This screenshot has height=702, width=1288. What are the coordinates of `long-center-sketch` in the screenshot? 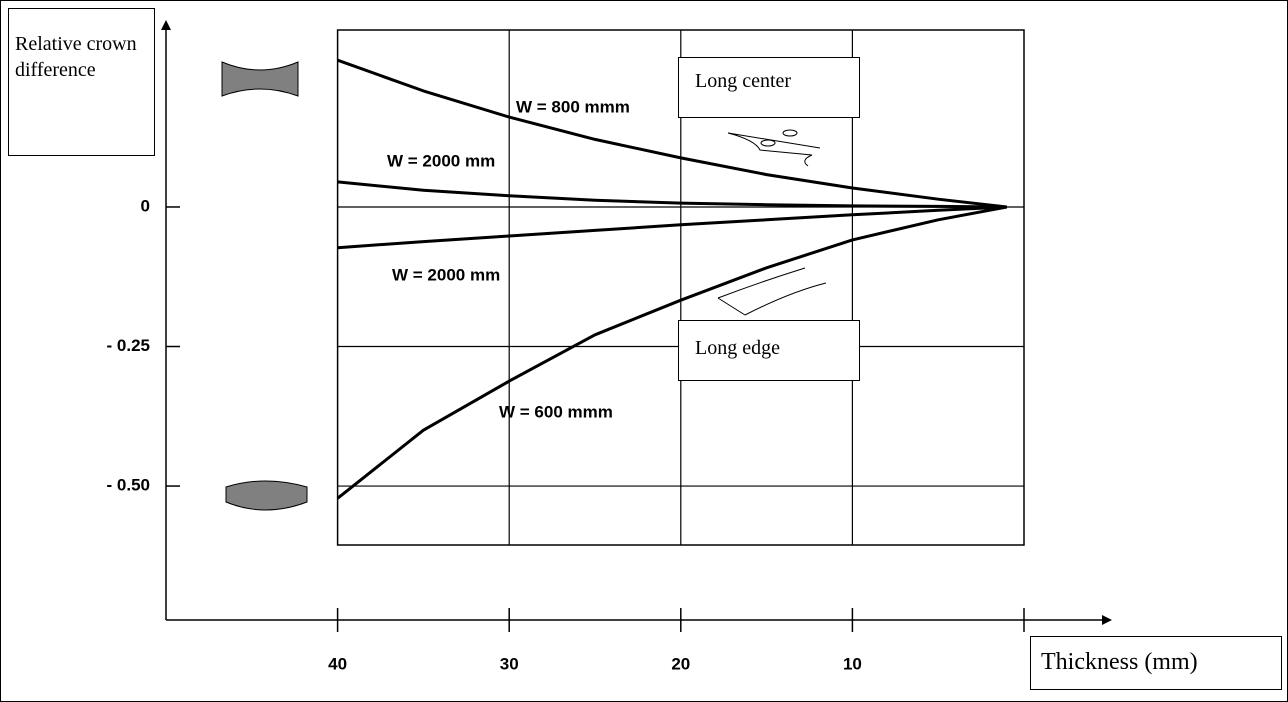 It's located at (774, 149).